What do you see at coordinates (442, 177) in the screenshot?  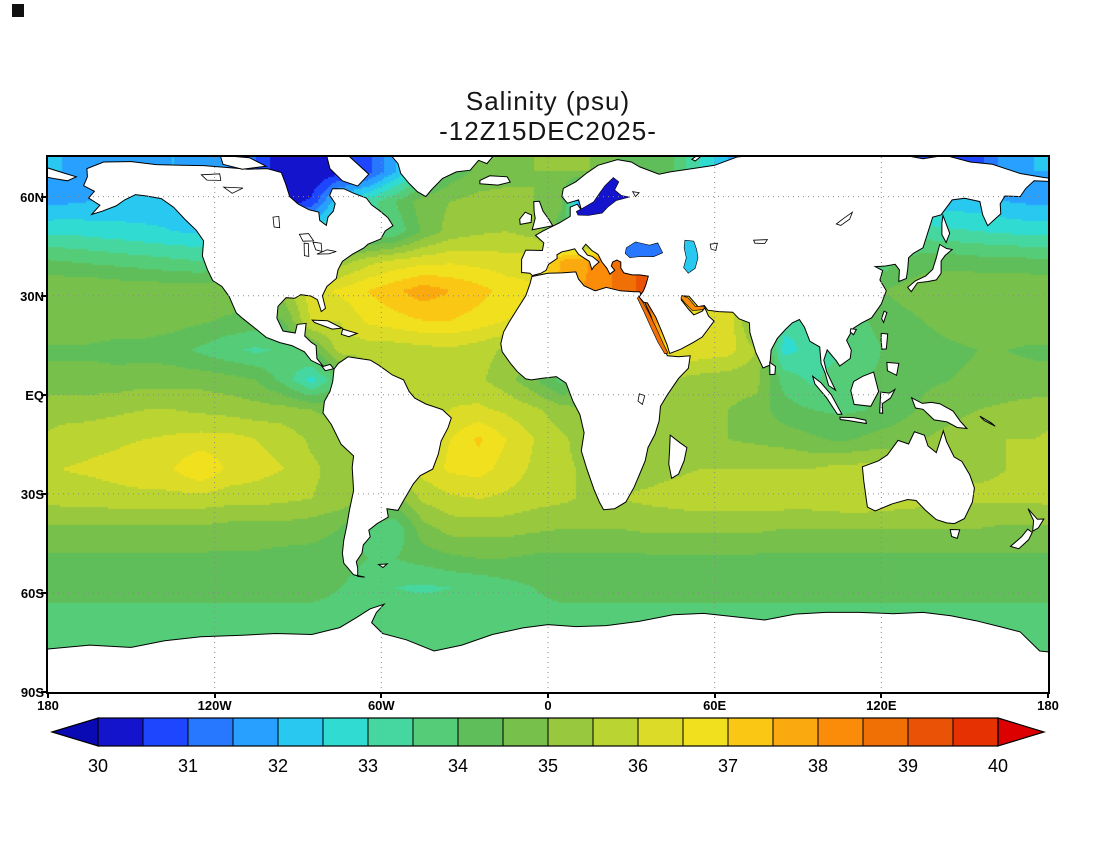 I see `greenland-landmass` at bounding box center [442, 177].